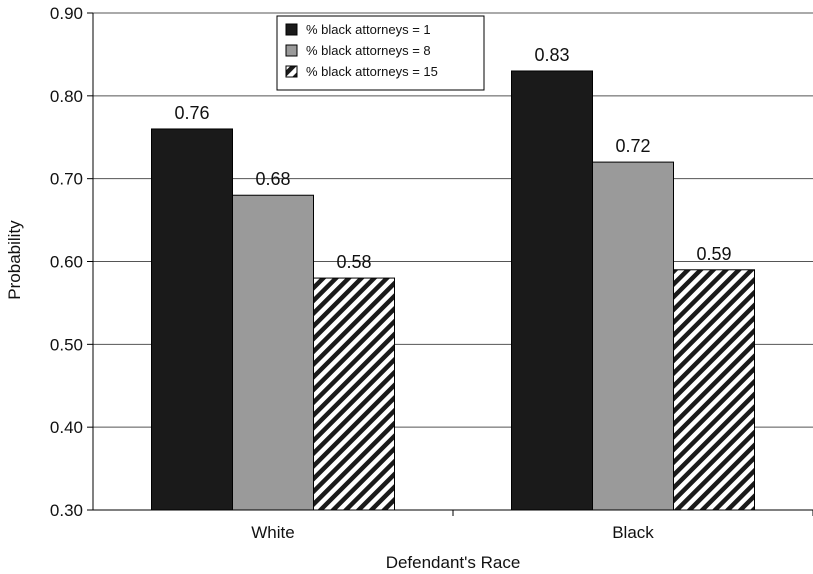  What do you see at coordinates (66, 427) in the screenshot?
I see `y-tick-label: 0.40` at bounding box center [66, 427].